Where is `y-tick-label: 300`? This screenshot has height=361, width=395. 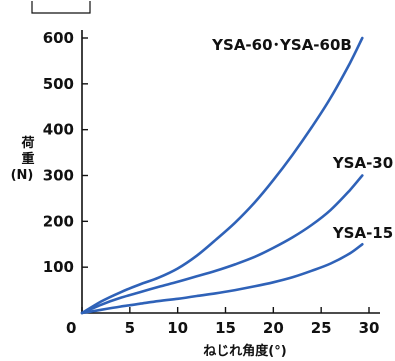
y-tick-label: 300 is located at coordinates (58, 176).